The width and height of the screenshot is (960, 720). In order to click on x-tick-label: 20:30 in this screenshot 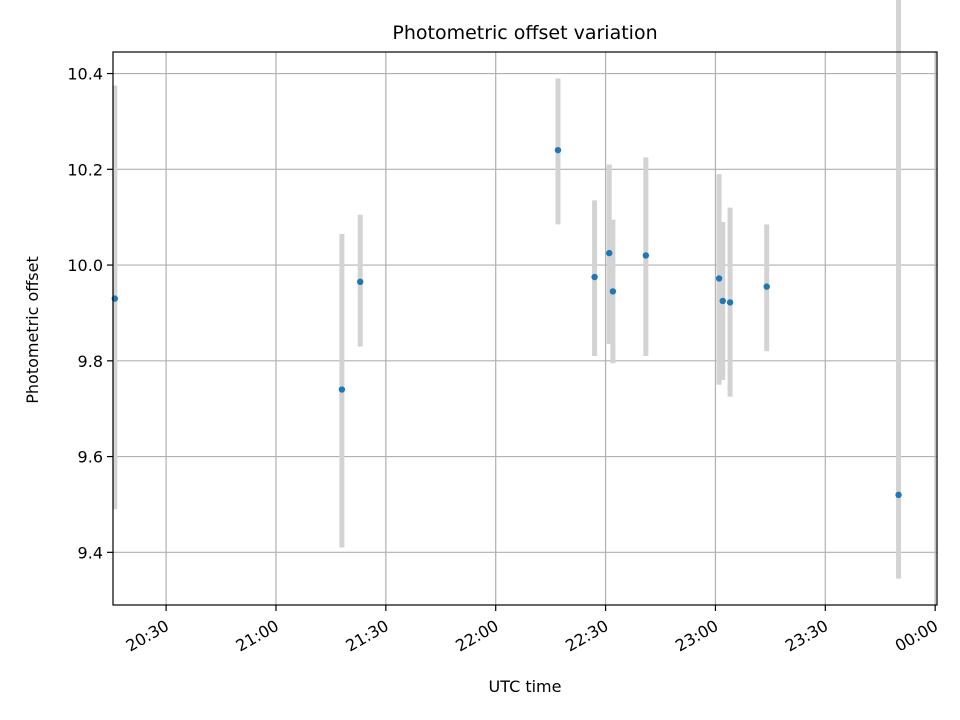, I will do `click(147, 636)`.